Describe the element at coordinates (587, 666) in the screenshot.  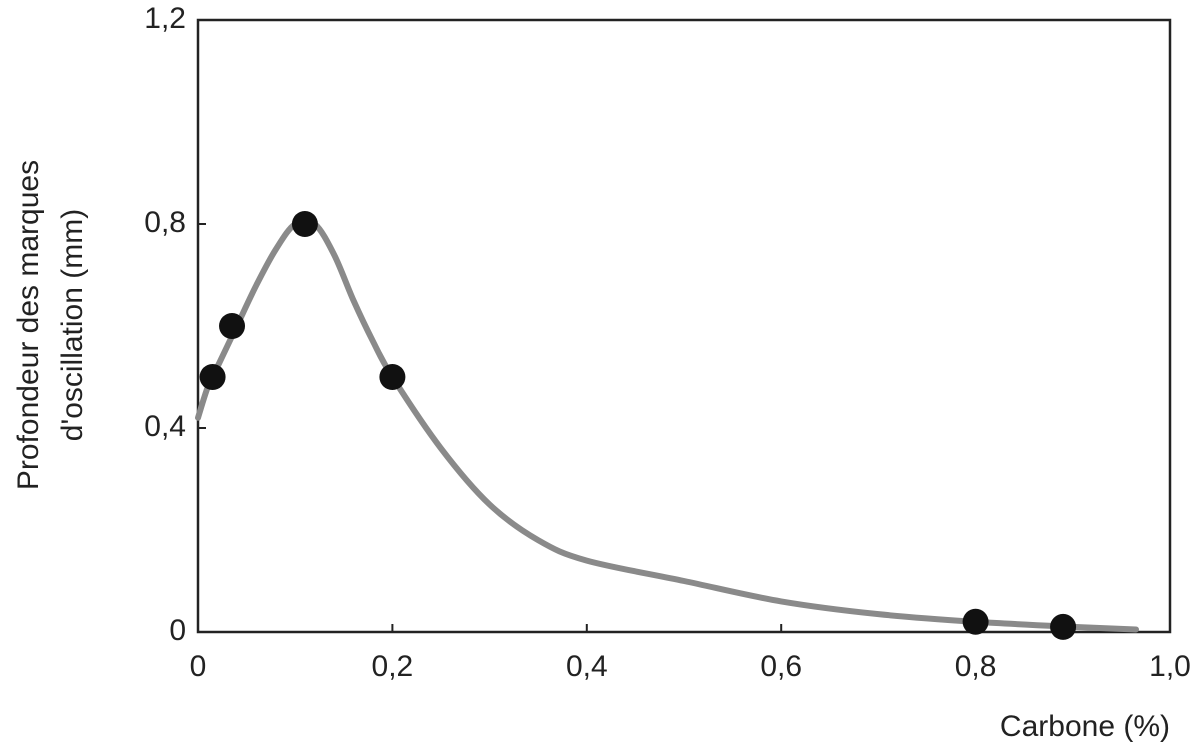
I see `x-tick-label: 0,4` at that location.